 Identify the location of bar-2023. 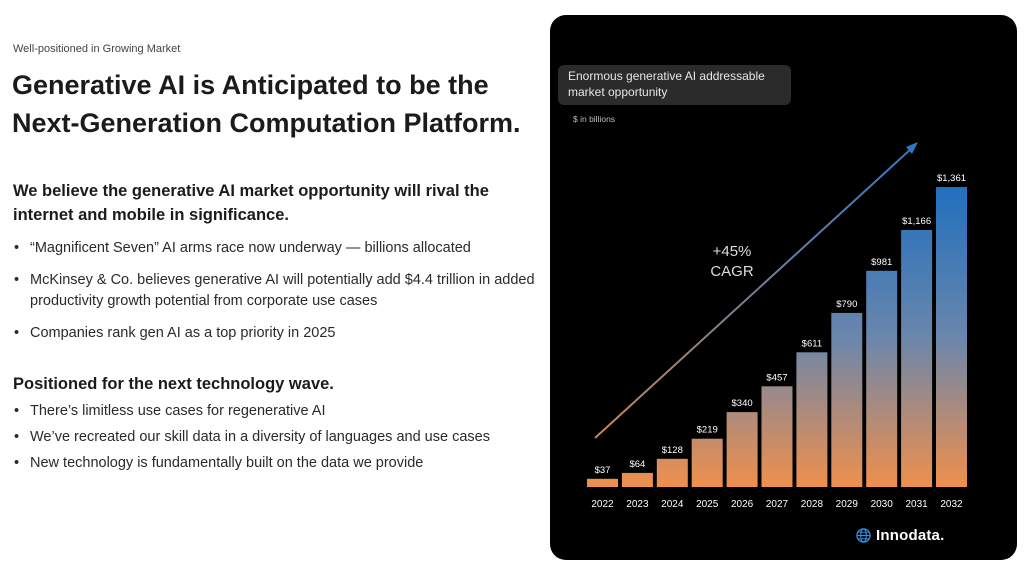
(637, 479).